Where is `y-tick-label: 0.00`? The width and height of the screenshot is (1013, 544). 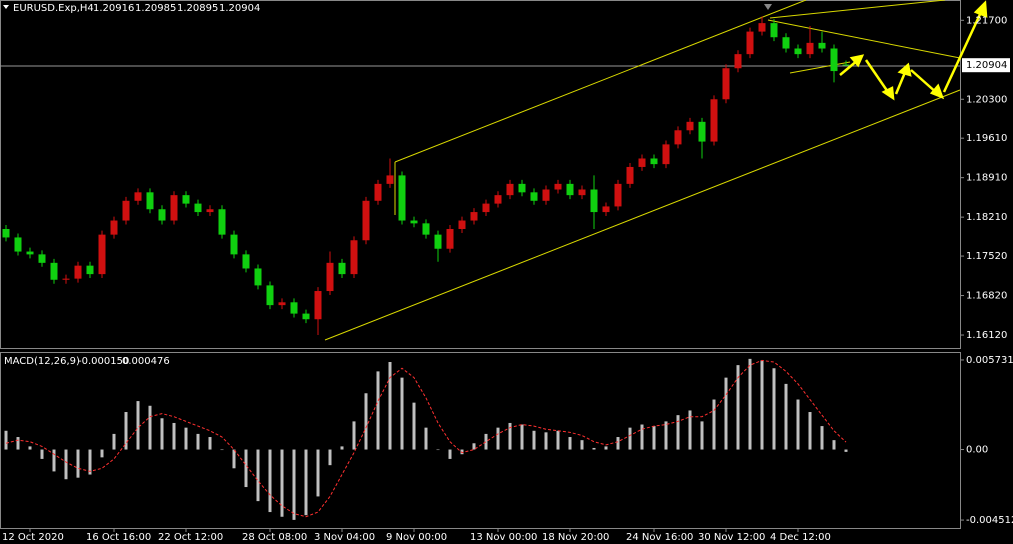
y-tick-label: 0.00 is located at coordinates (977, 450).